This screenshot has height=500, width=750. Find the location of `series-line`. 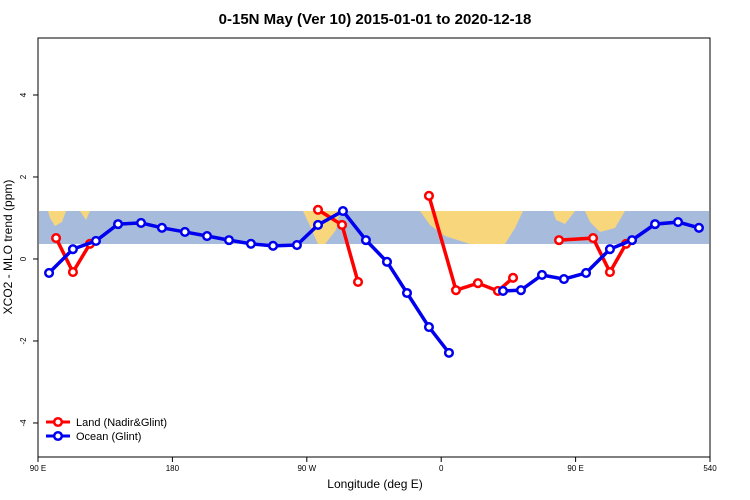

series-line is located at coordinates (601, 256).